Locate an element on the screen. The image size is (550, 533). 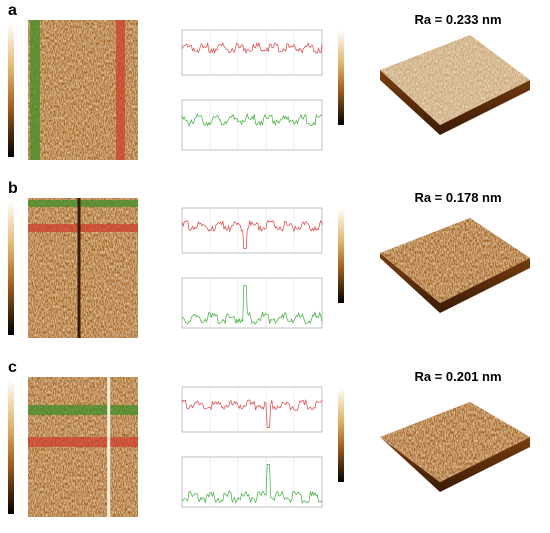
roughness-label: Ra = 0.233 nm is located at coordinates (457, 19).